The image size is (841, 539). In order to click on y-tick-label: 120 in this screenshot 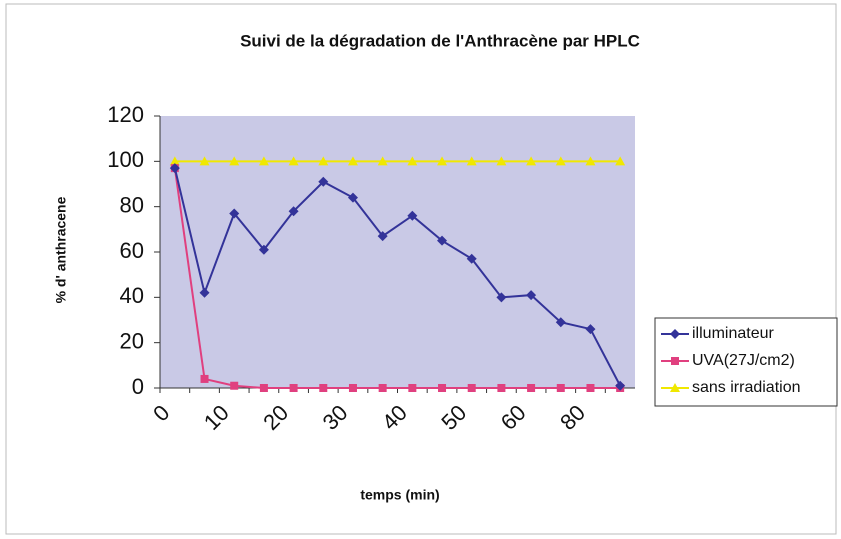, I will do `click(125, 114)`.